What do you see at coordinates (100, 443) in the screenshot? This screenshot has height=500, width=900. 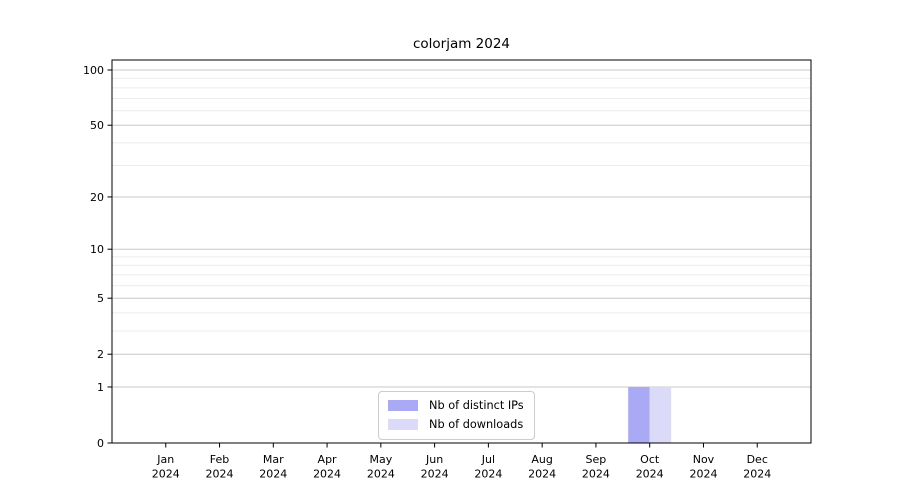 I see `y-tick-label: 0` at bounding box center [100, 443].